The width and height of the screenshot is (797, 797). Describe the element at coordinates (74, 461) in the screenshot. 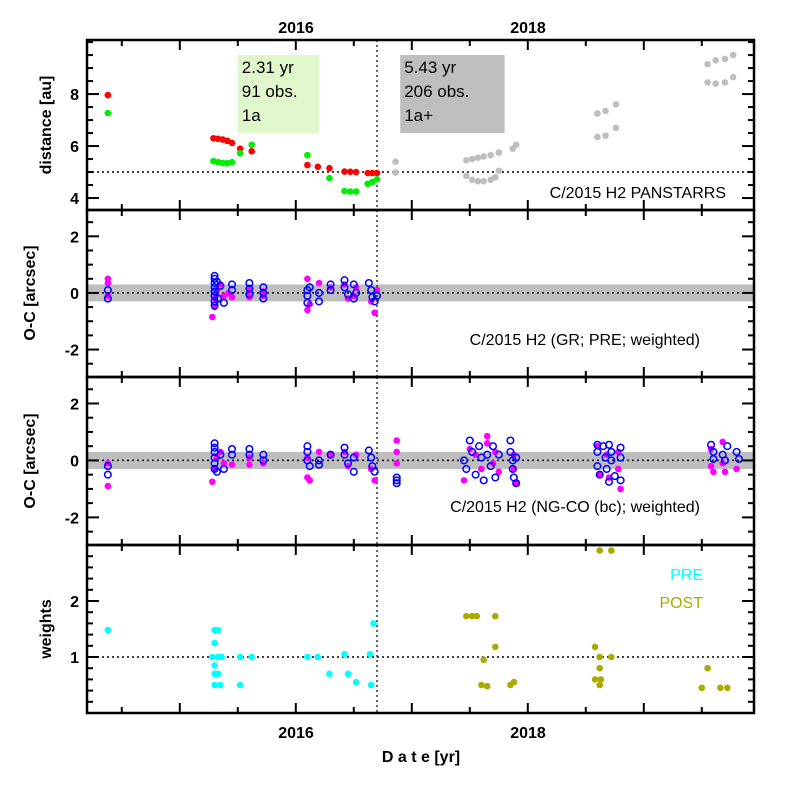

I see `y-tick-label: 0` at that location.